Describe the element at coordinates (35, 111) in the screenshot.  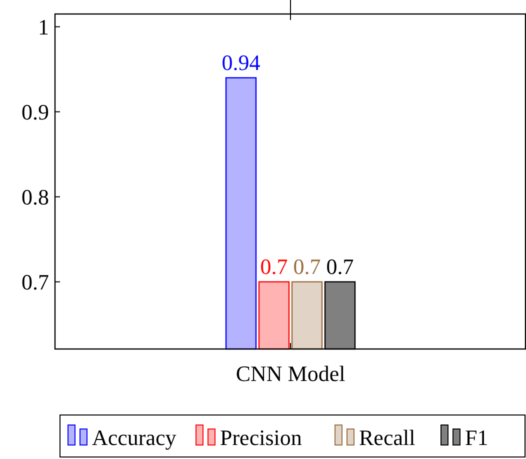
I see `y-tick-label: 0.9` at that location.